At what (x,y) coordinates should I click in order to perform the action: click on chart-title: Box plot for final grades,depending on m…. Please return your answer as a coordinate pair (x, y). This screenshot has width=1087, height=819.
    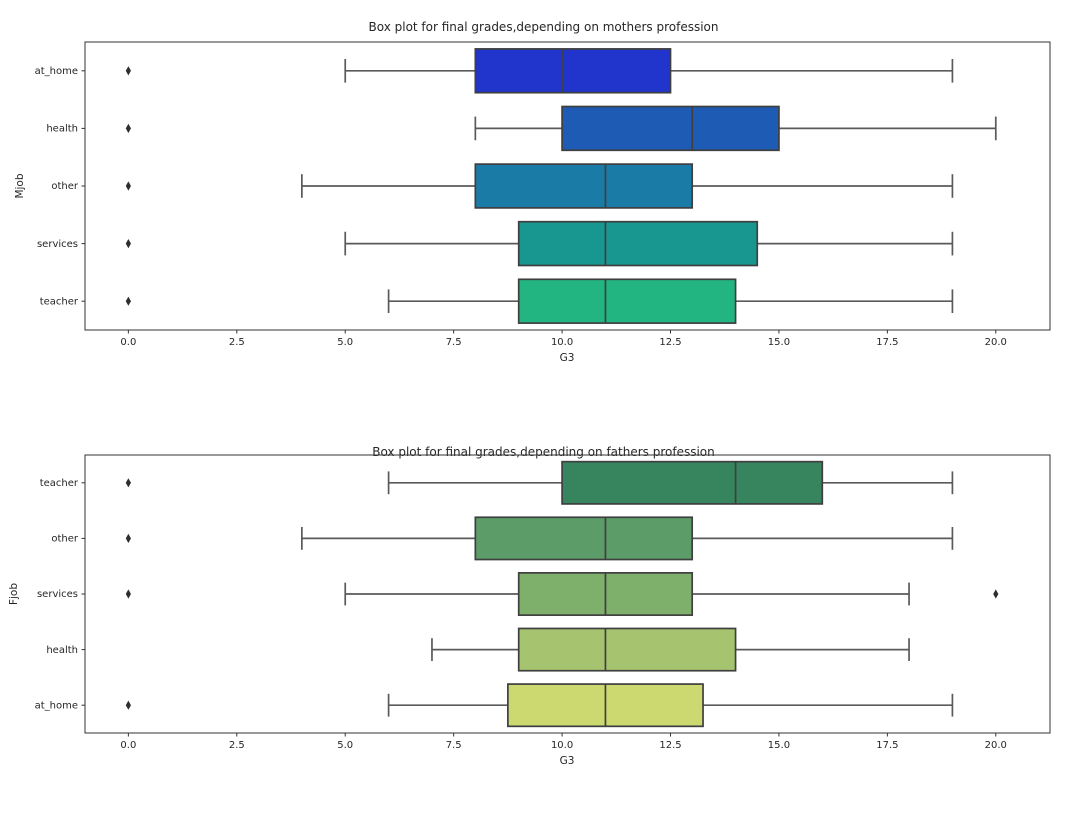
    Looking at the image, I should click on (543, 27).